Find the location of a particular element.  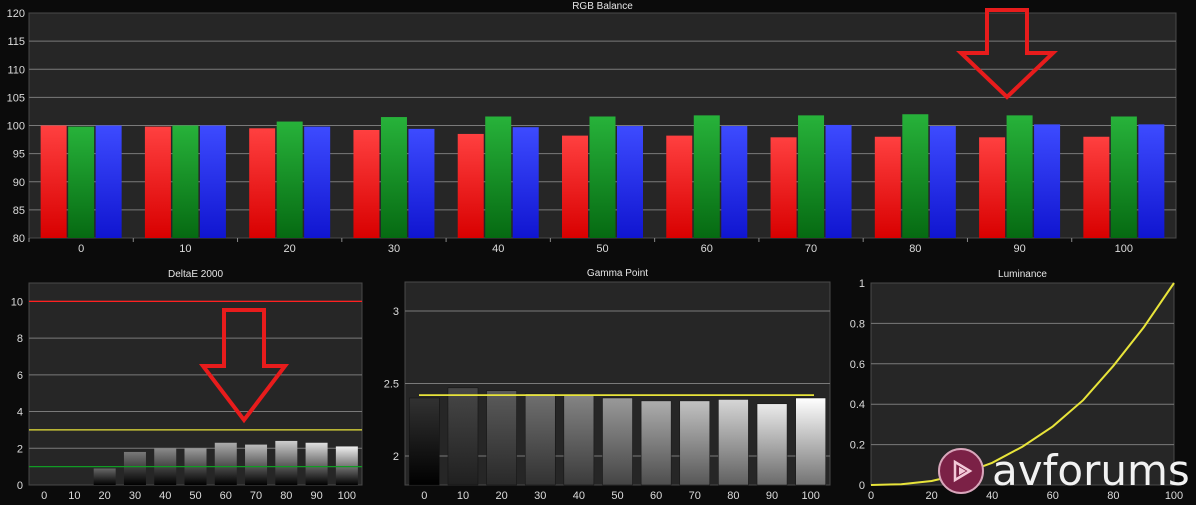

luminance-x-tick-label: 20 is located at coordinates (931, 496).